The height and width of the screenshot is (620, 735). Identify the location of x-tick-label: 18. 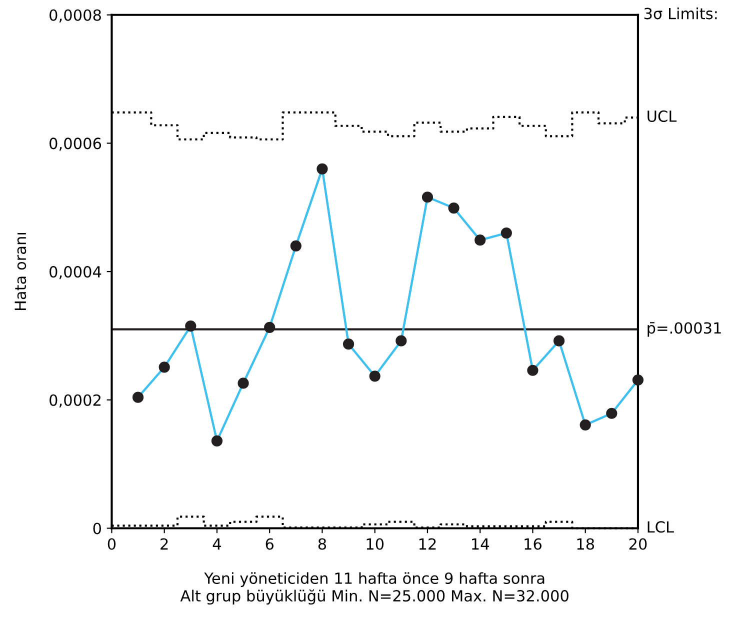
(585, 544).